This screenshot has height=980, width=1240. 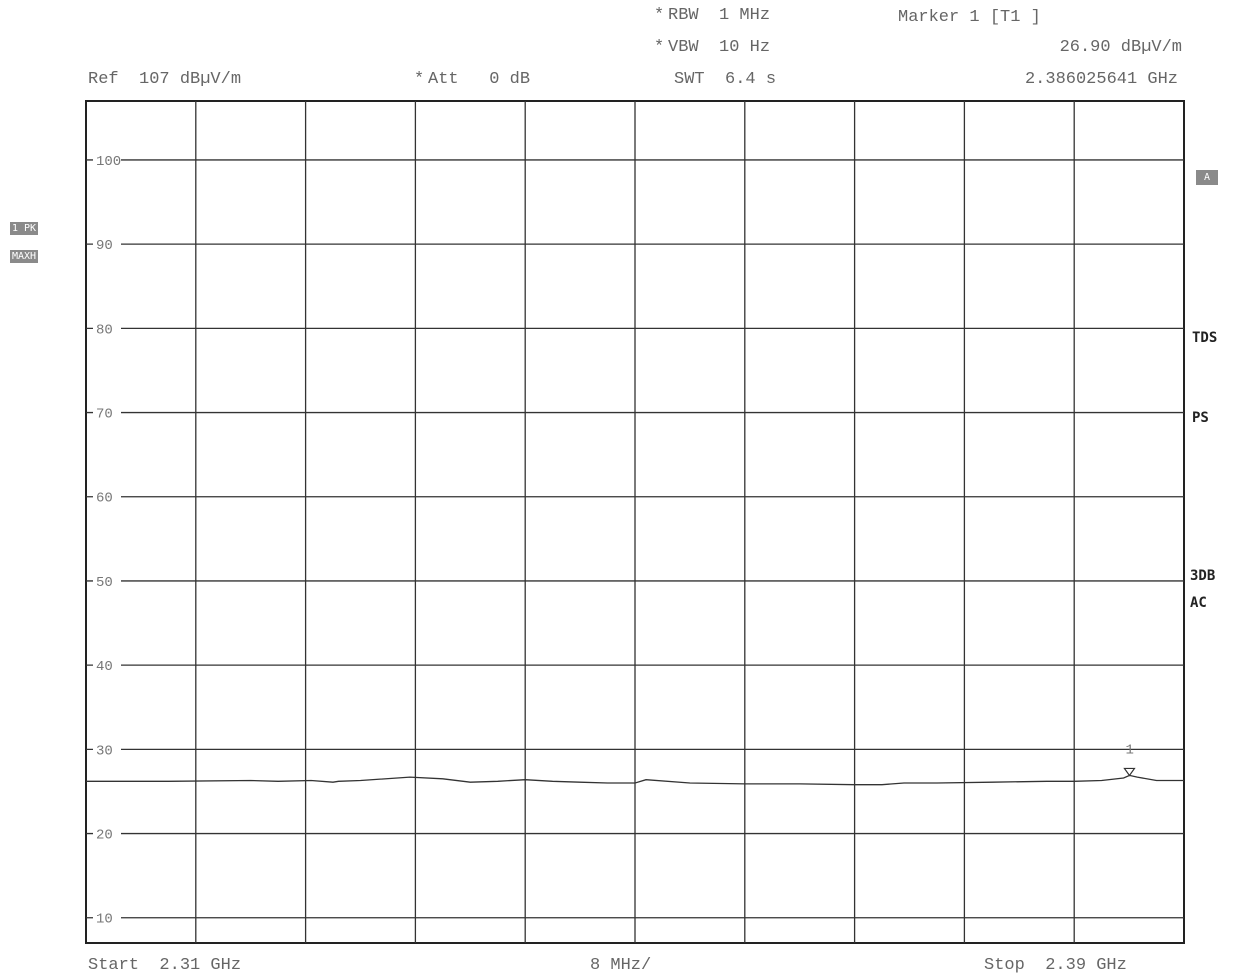 I want to click on vbw-readout: VBW 10 Hz, so click(x=719, y=47).